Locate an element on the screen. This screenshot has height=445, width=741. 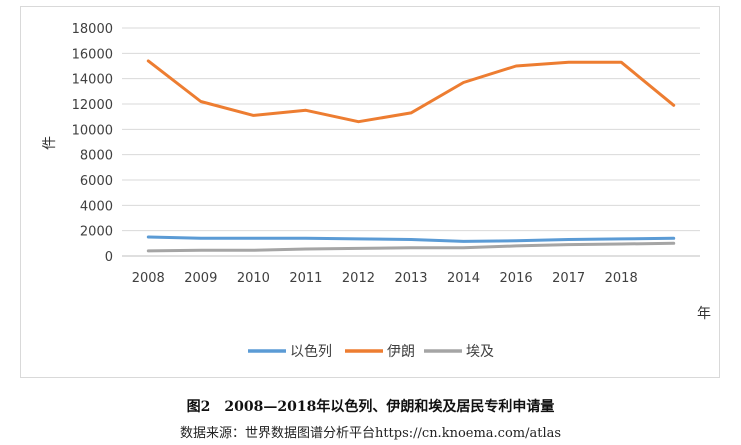
y-tick-label: 0 is located at coordinates (109, 257).